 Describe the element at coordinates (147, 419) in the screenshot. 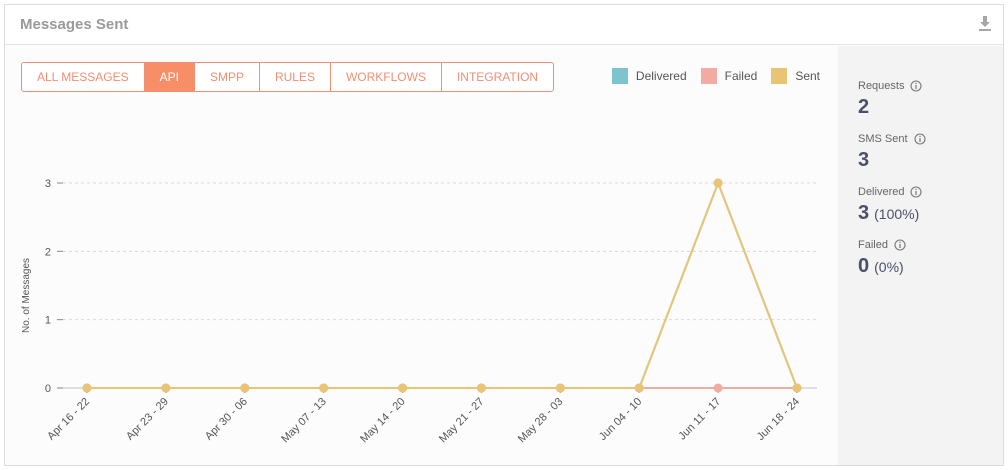

I see `x-tick-label: Apr 23 - 29` at that location.